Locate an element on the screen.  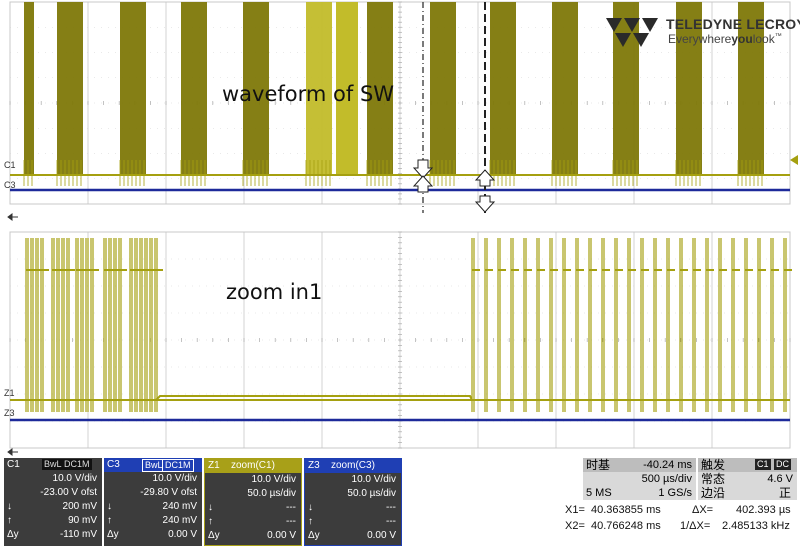
cursor-dx-value: 402.393 µs is located at coordinates (763, 510).